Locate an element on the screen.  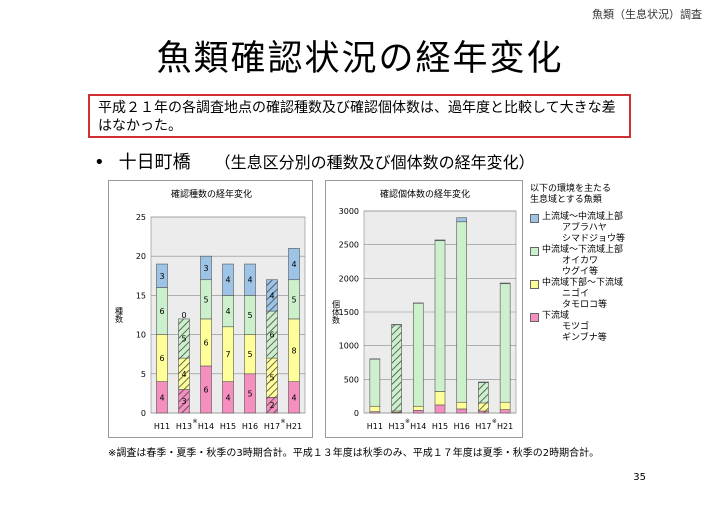
data-label: 2 is located at coordinates (271, 405).